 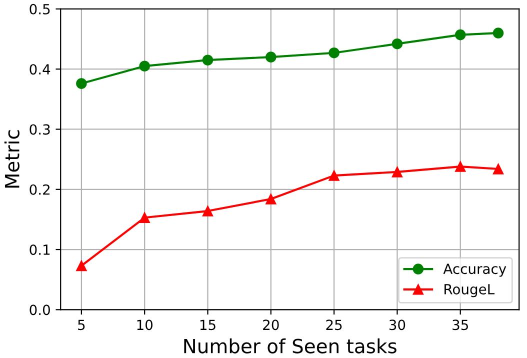 What do you see at coordinates (81, 325) in the screenshot?
I see `x-tick-label: 5` at bounding box center [81, 325].